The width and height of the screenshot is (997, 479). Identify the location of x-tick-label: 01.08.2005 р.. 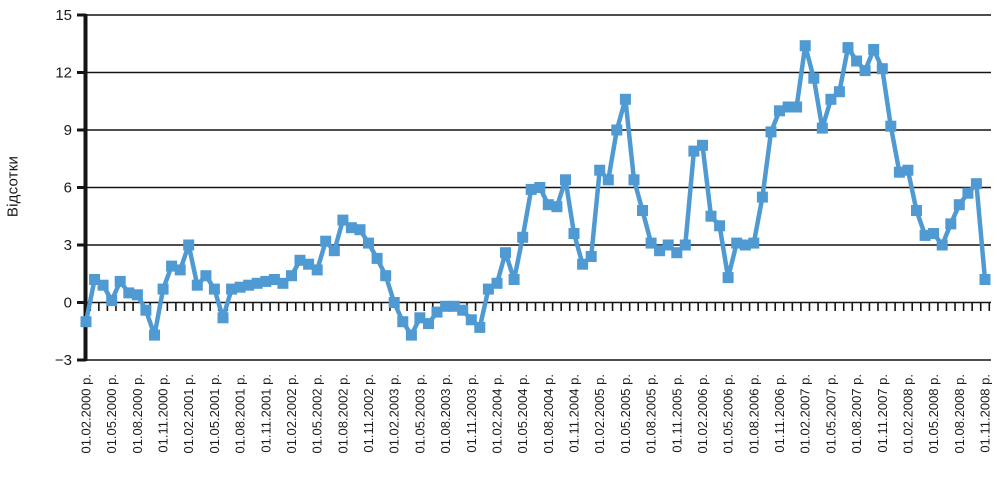
(651, 414).